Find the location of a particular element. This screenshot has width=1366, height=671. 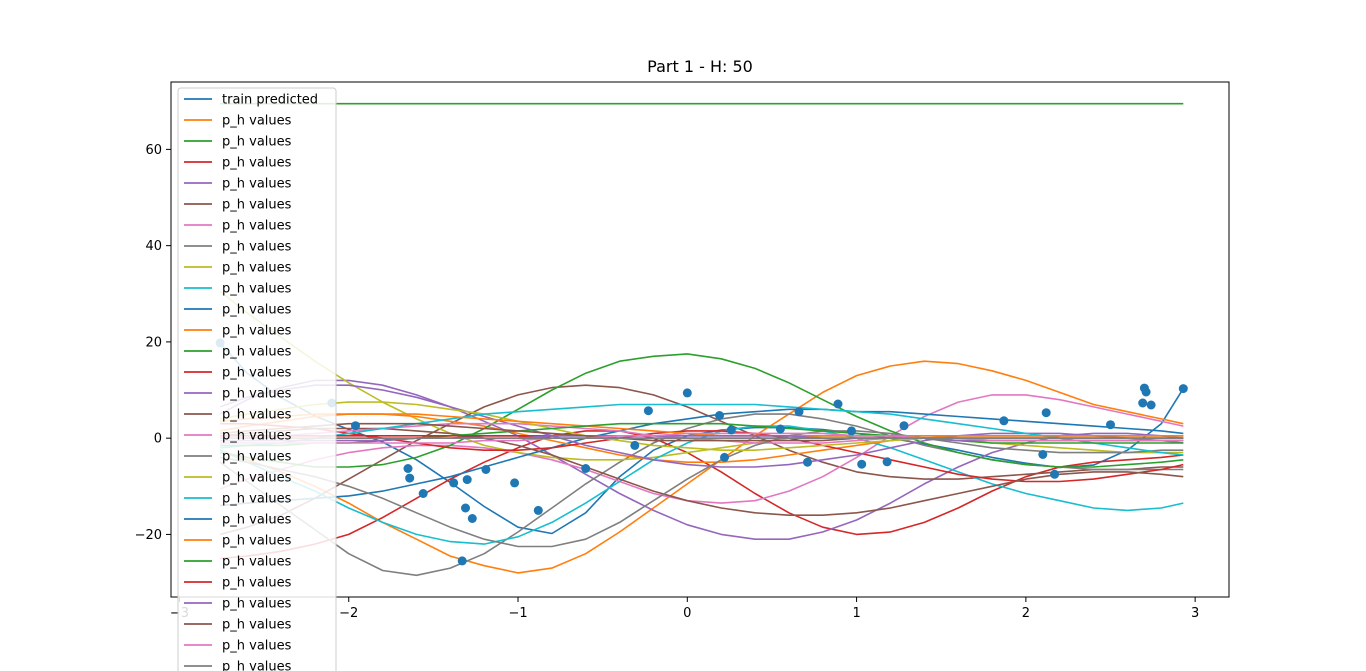

x-tick-label: 1 is located at coordinates (856, 613).